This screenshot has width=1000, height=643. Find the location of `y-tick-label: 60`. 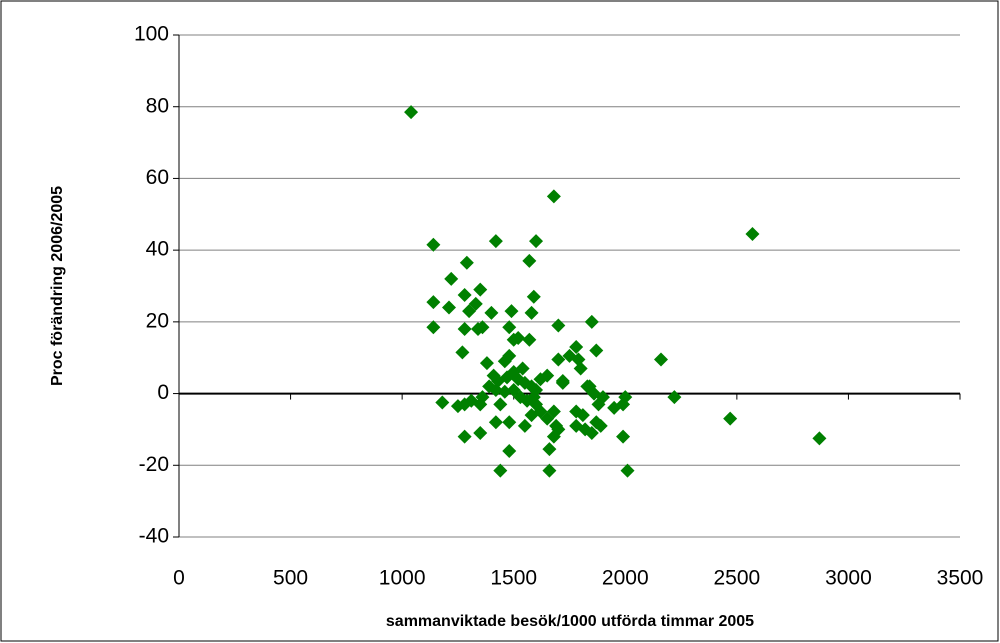

y-tick-label: 60 is located at coordinates (157, 177).